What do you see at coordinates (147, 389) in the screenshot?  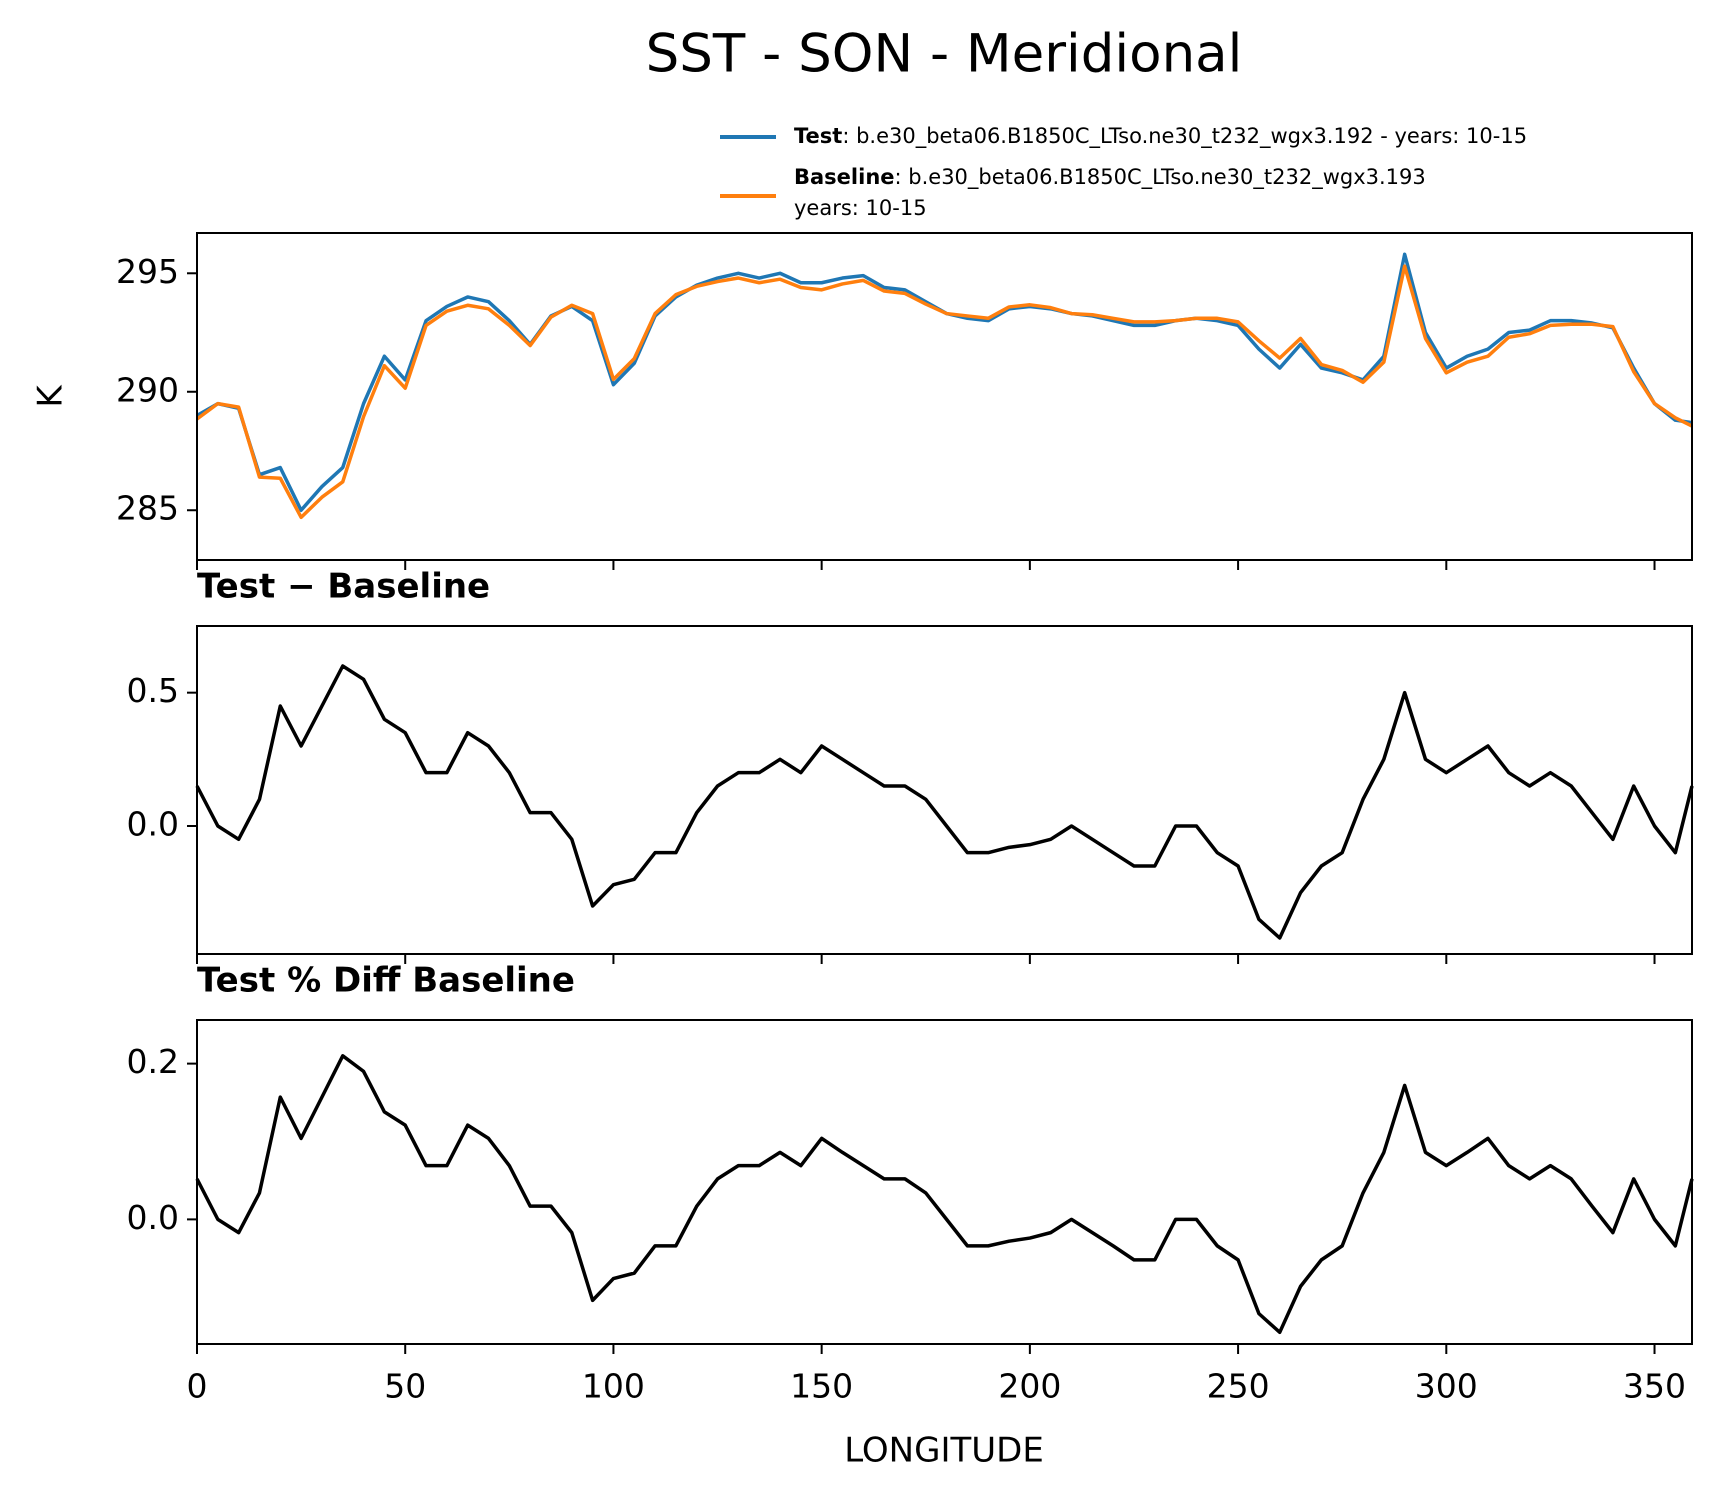 I see `y-tick-label: 290` at bounding box center [147, 389].